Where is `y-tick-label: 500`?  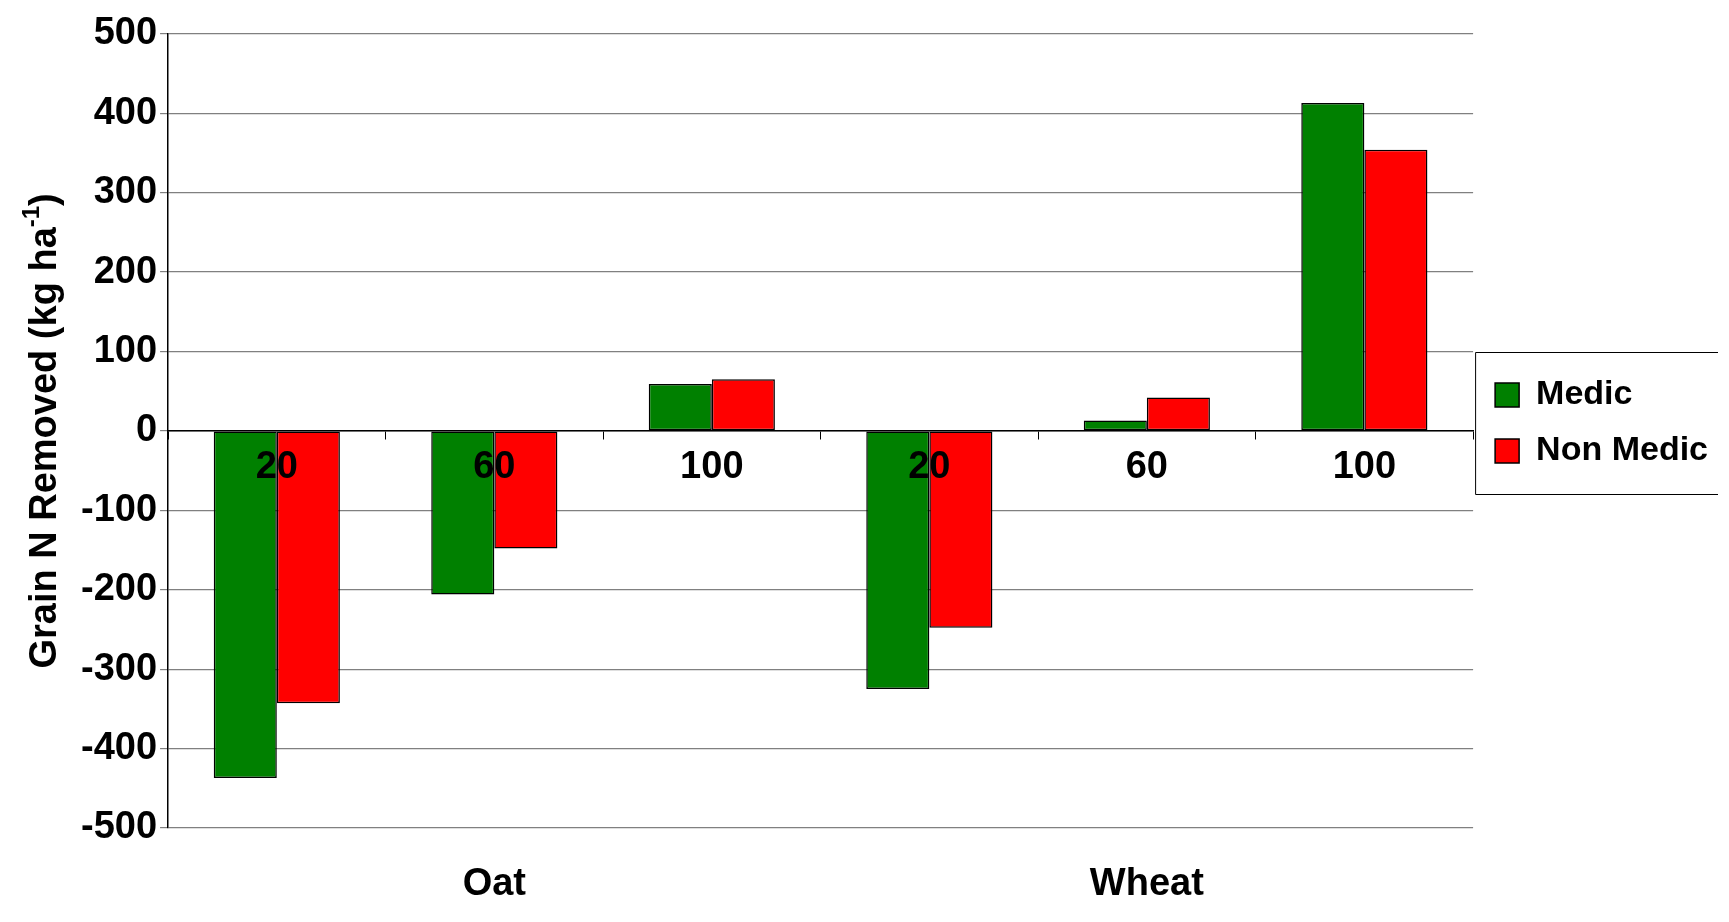
y-tick-label: 500 is located at coordinates (125, 31).